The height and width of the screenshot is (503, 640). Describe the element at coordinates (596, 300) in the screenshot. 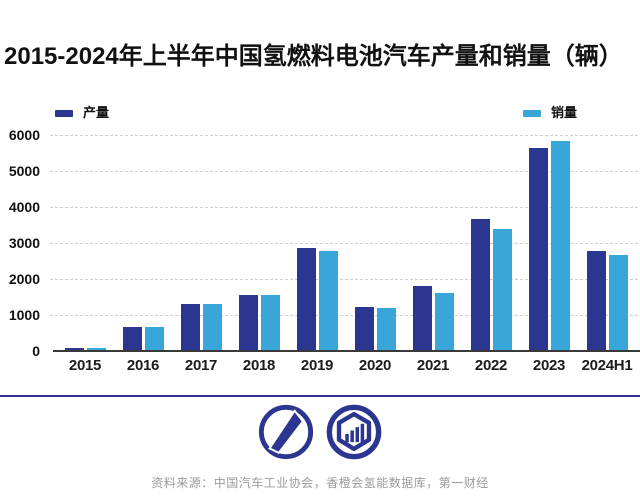

I see `bar-production-2024H1` at that location.